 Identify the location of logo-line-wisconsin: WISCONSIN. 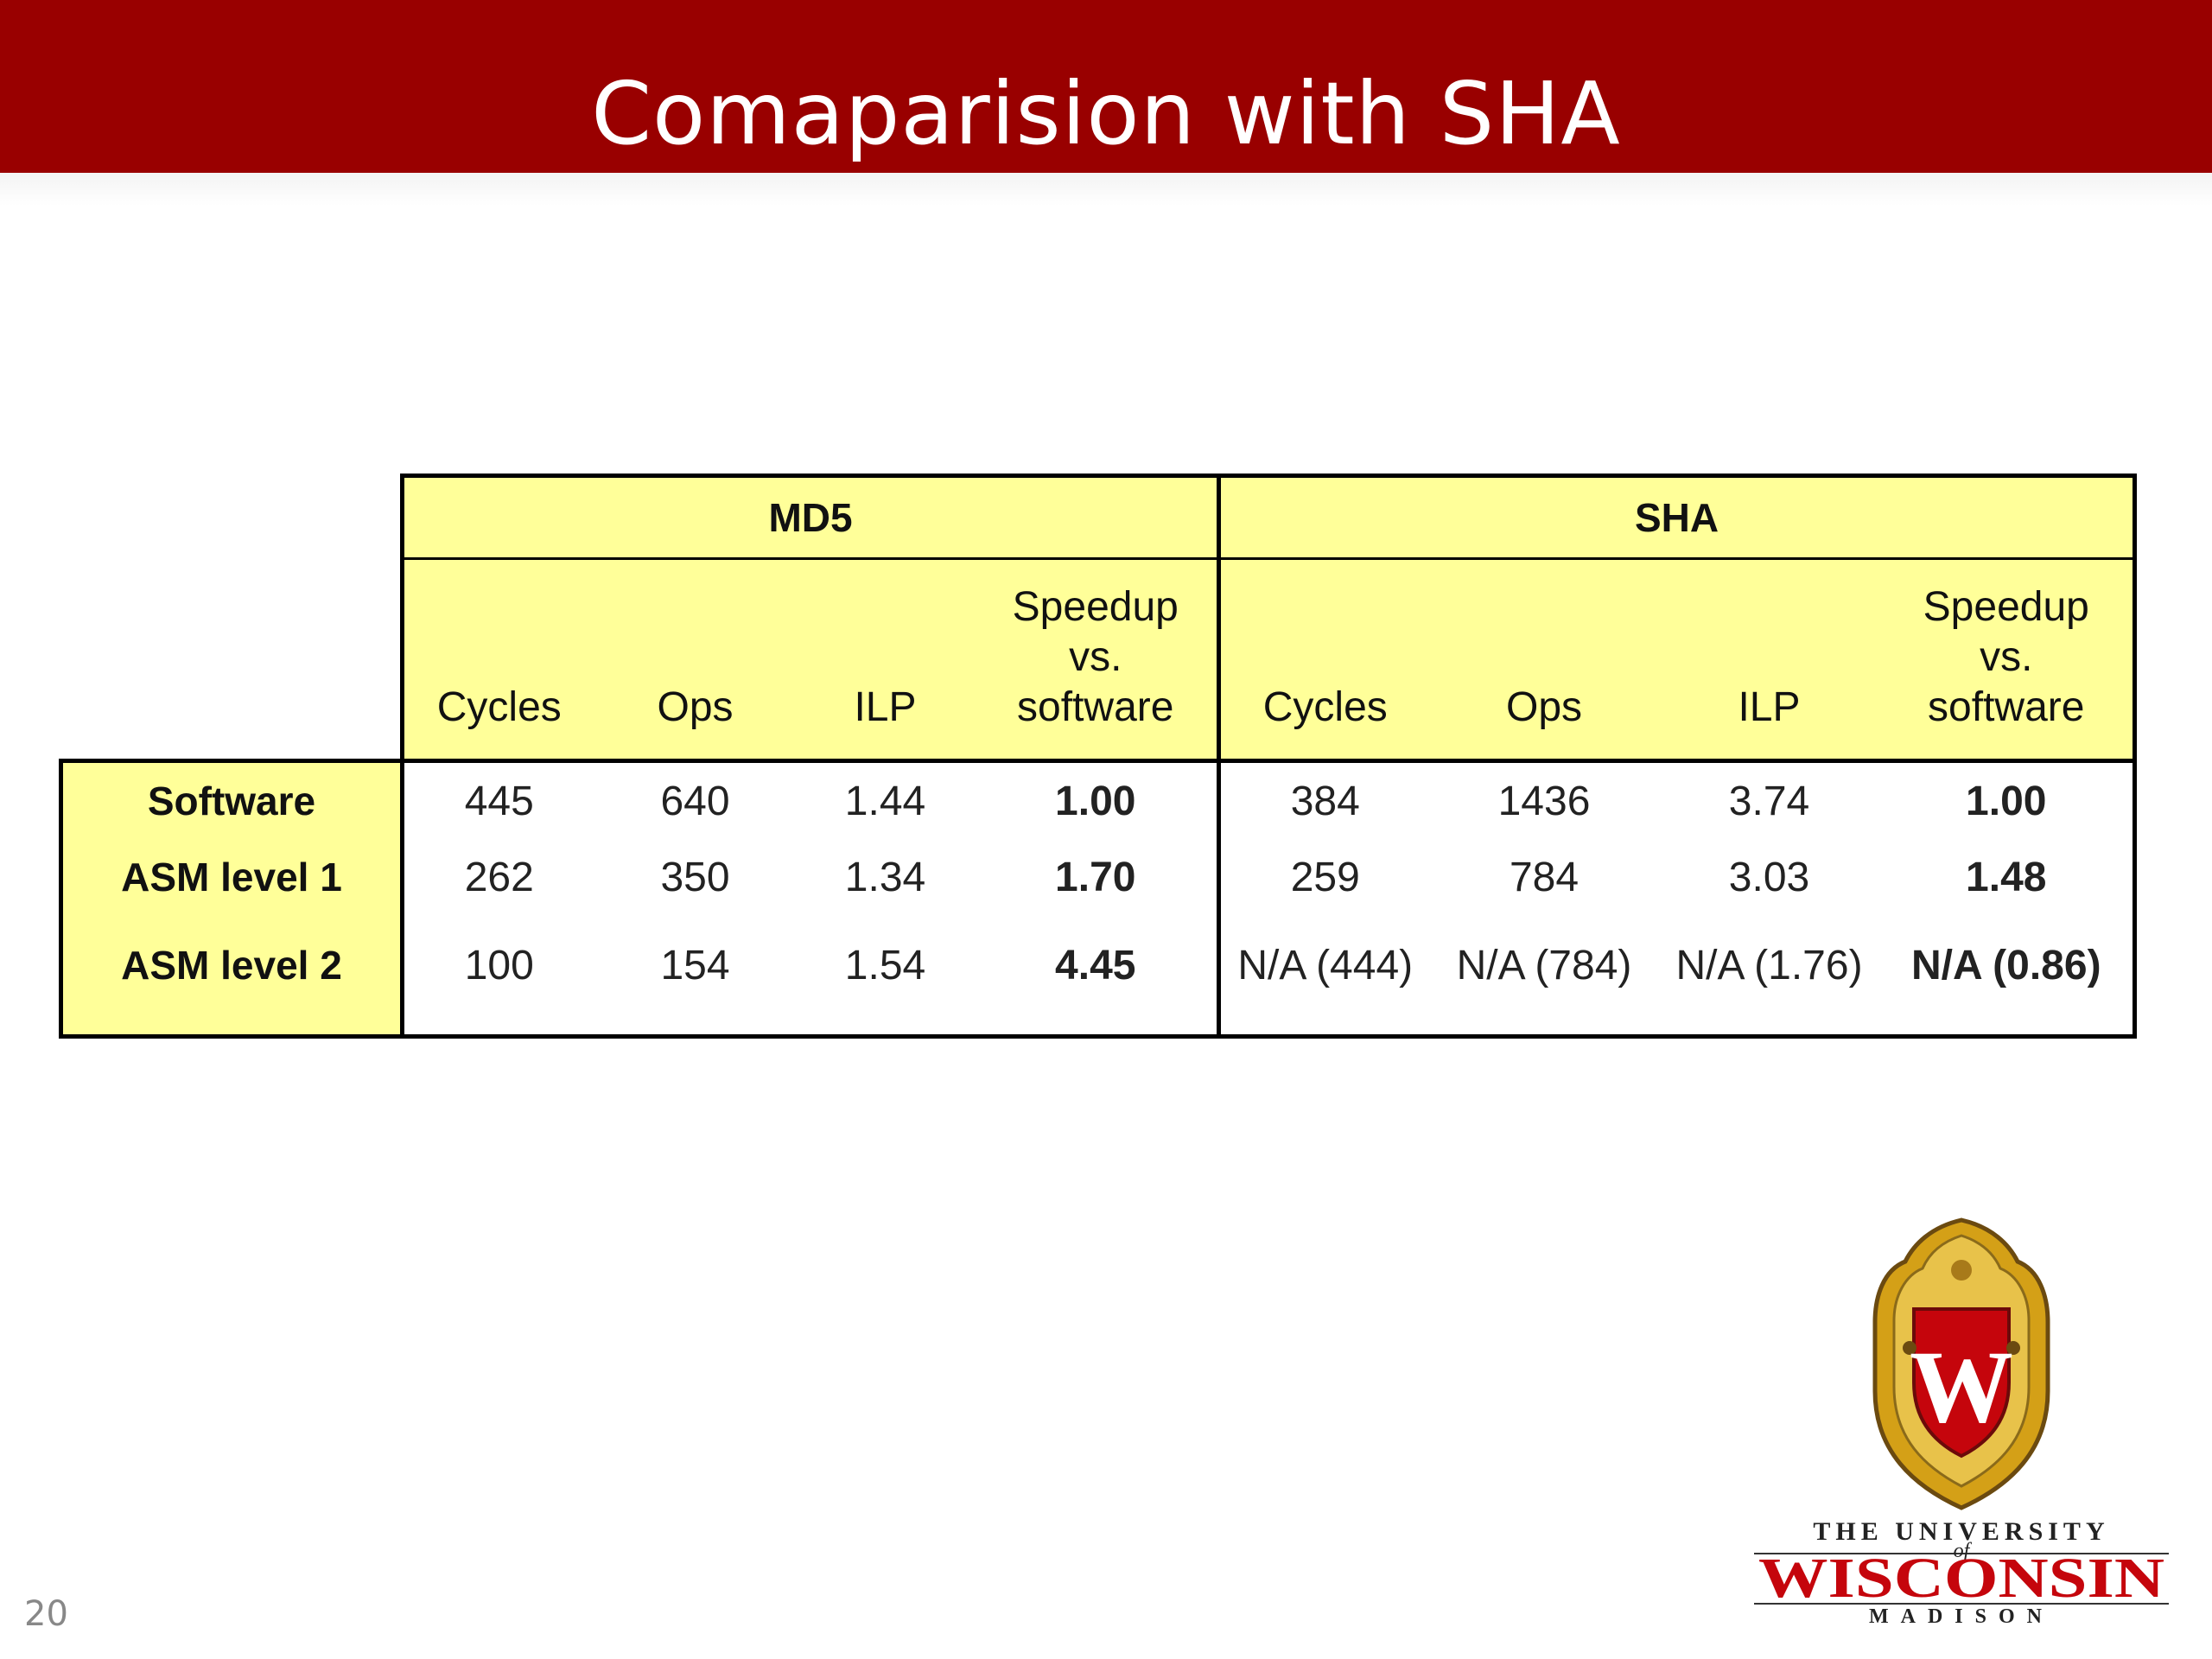
(1961, 1578).